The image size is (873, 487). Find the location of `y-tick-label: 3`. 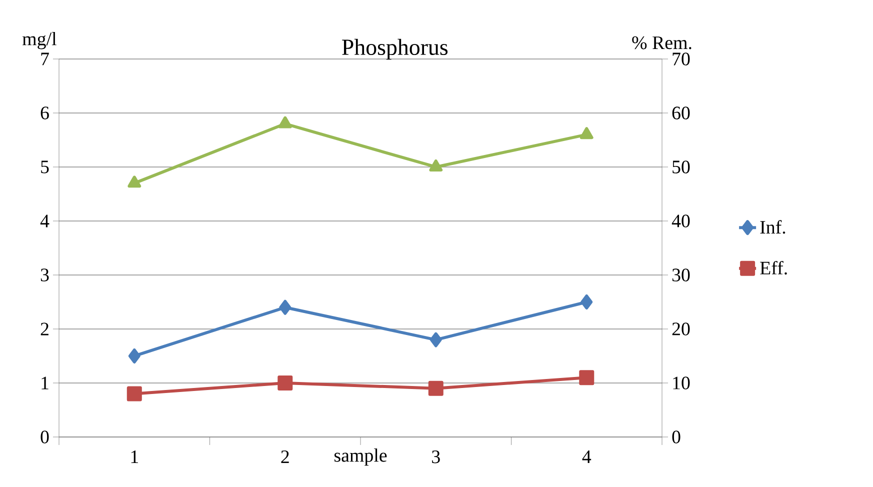

y-tick-label: 3 is located at coordinates (44, 275).